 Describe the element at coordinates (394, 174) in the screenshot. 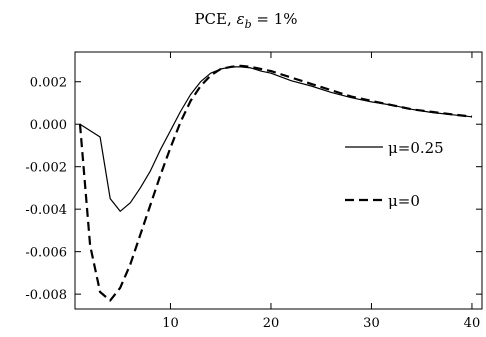

I see `legend: μ=0.25 μ=0` at that location.